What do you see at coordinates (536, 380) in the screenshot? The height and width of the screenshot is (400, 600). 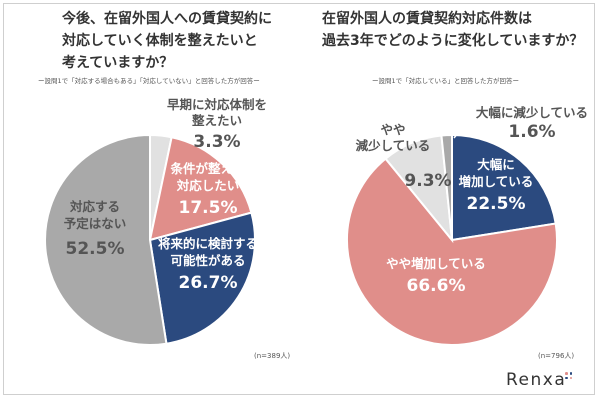 I see `renxa-logo: Renxa` at bounding box center [536, 380].